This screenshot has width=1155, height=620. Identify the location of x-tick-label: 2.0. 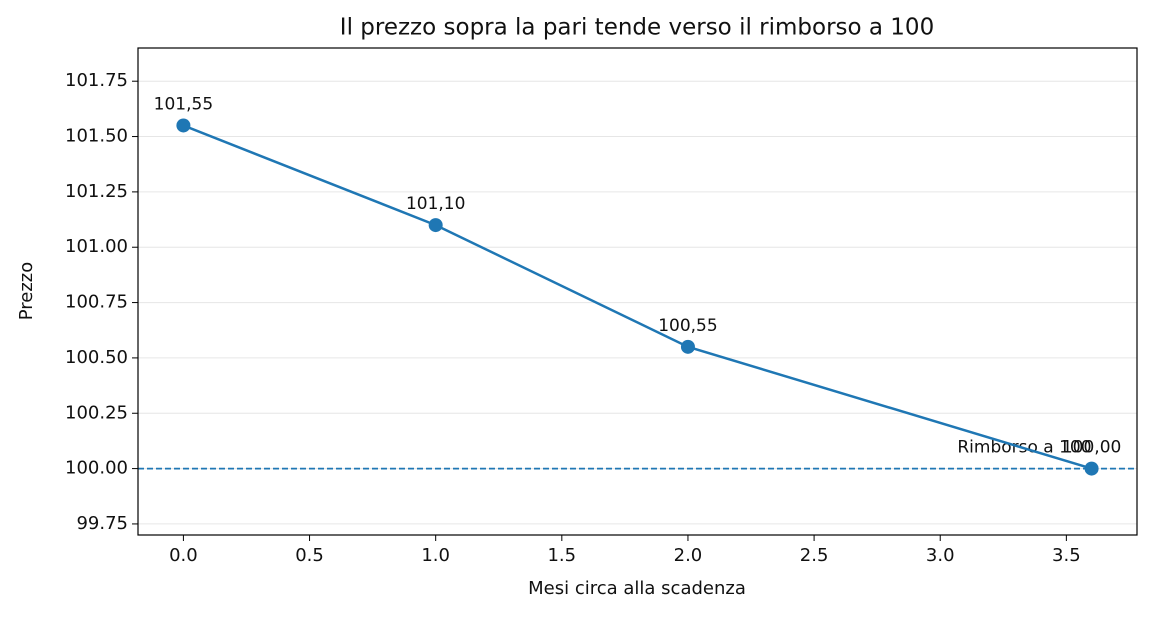
(688, 555).